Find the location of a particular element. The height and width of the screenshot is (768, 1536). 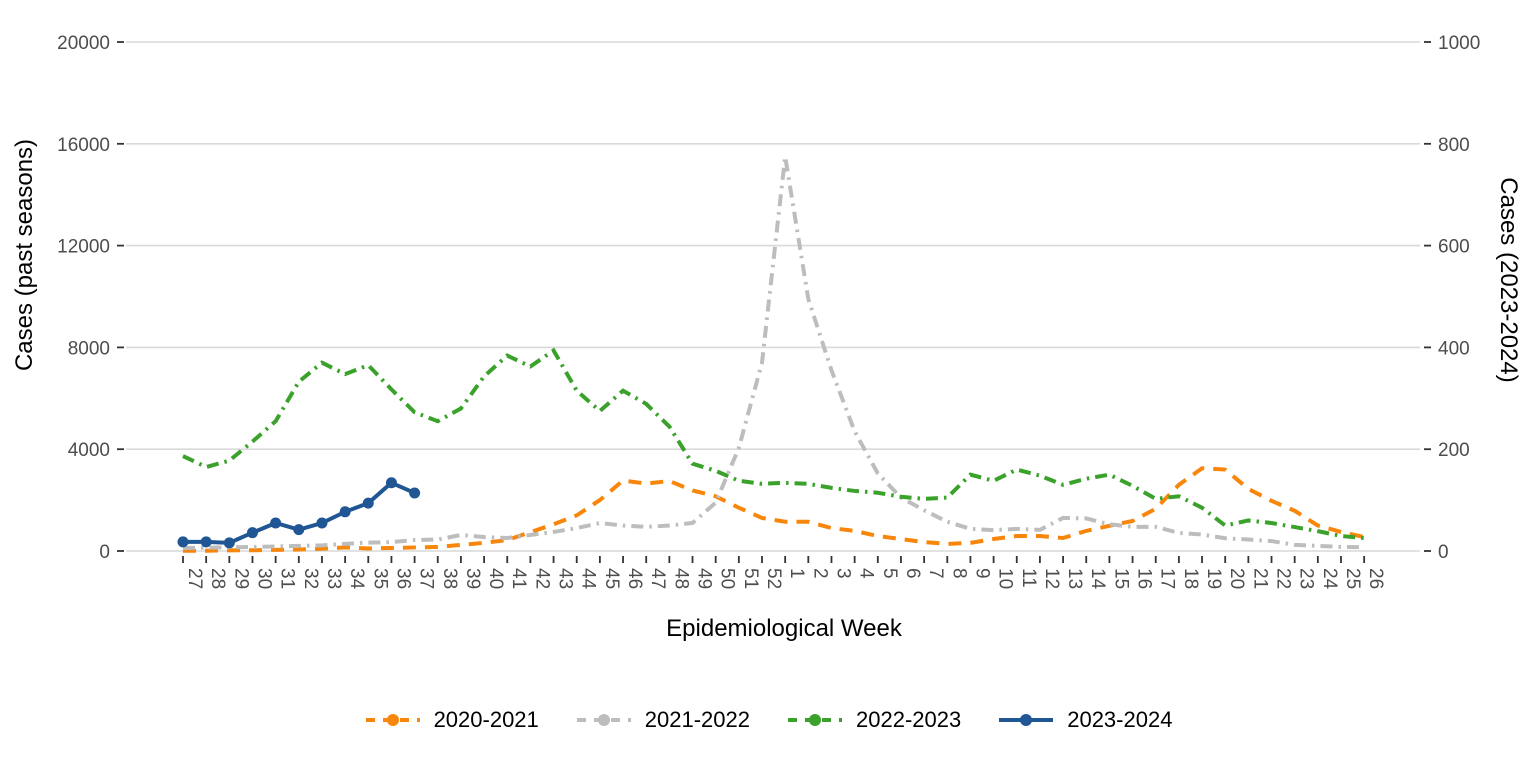

y-tick-label-left: 4000 is located at coordinates (89, 450).